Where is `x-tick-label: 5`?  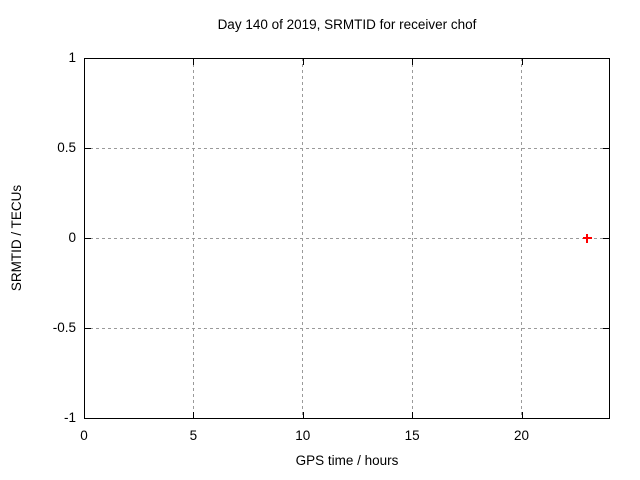 x-tick-label: 5 is located at coordinates (193, 435).